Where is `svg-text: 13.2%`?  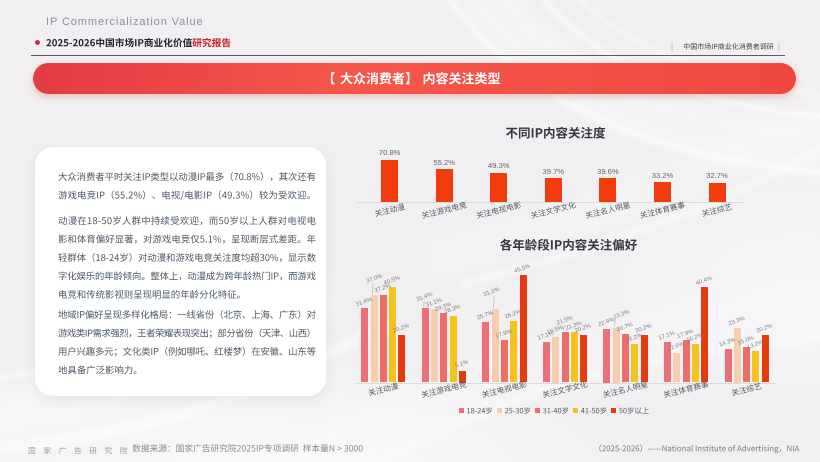 svg-text: 13.2% is located at coordinates (755, 345).